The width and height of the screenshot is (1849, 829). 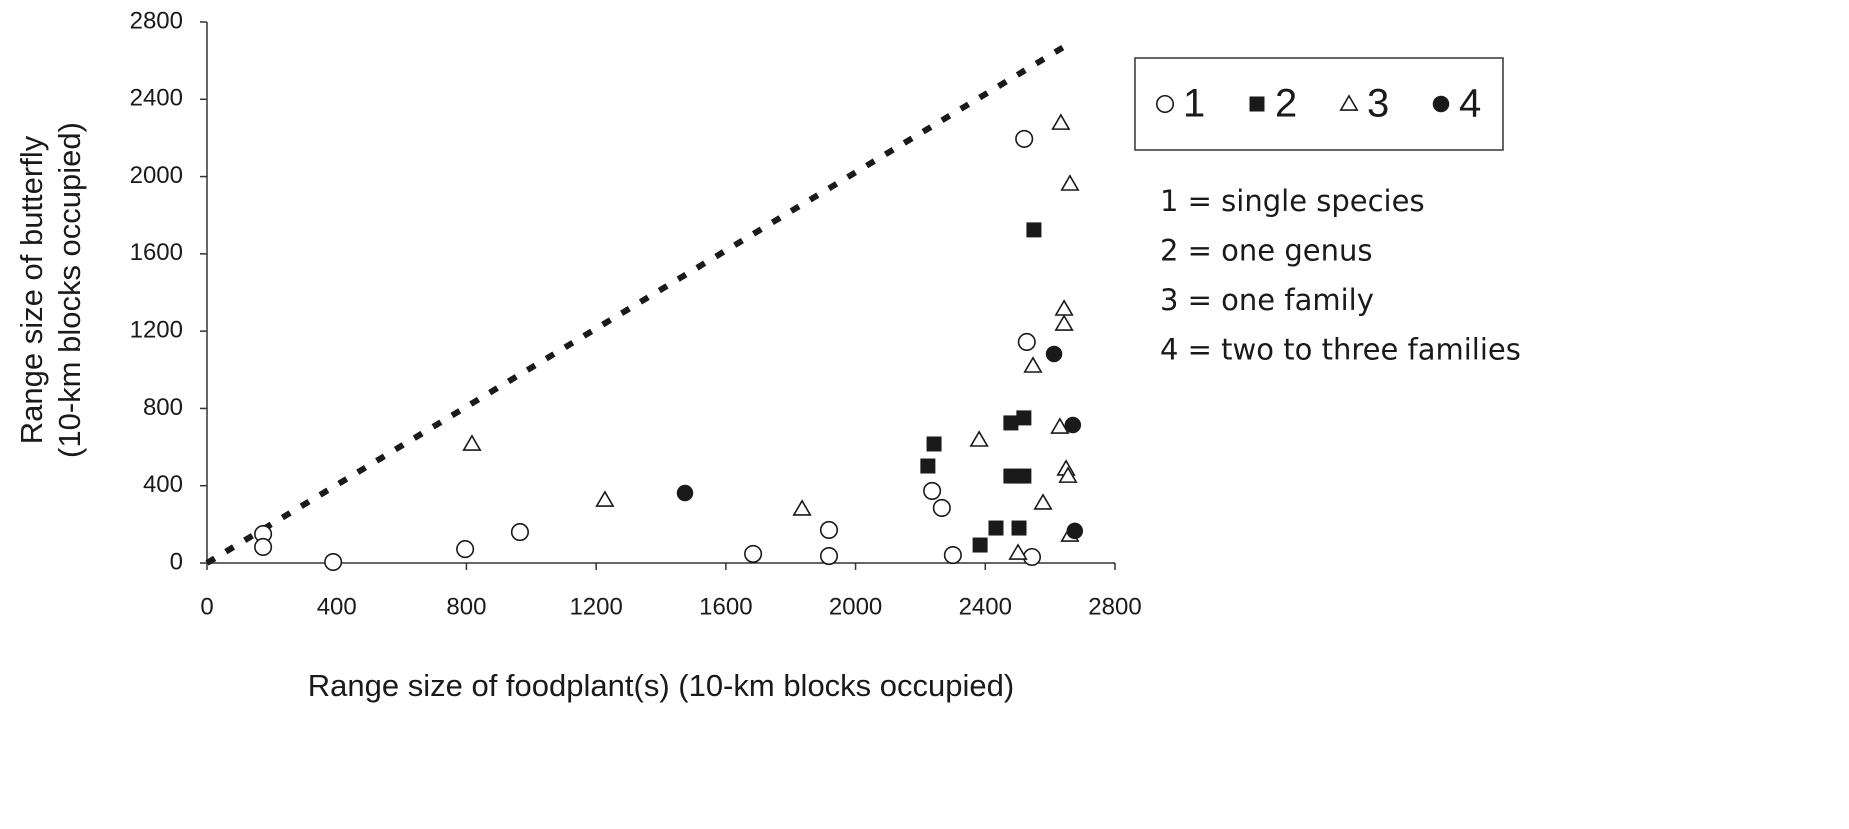 What do you see at coordinates (206, 606) in the screenshot?
I see `x-tick-label: 0` at bounding box center [206, 606].